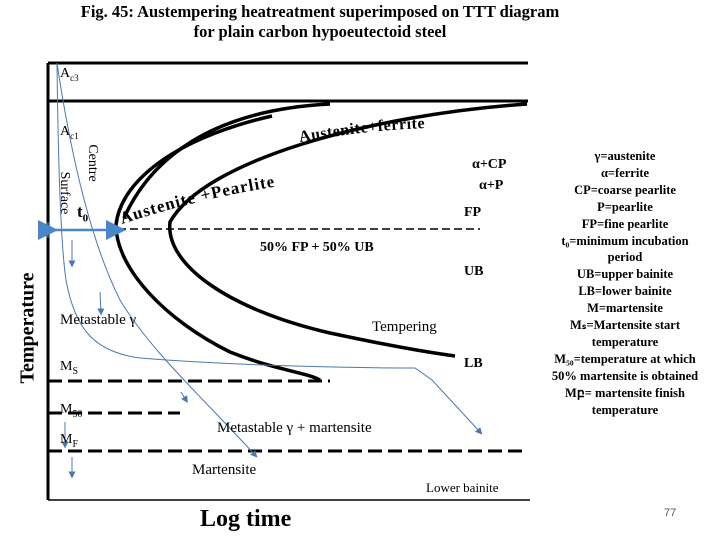 Image resolution: width=720 pixels, height=540 pixels. I want to click on mf-label: MF, so click(69, 441).